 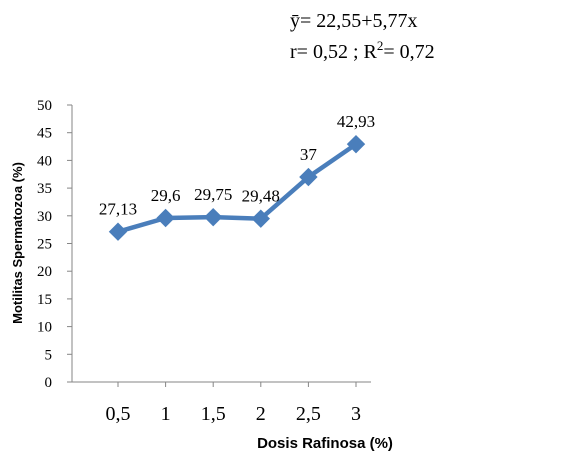 I want to click on data-label: 42,93, so click(x=356, y=121).